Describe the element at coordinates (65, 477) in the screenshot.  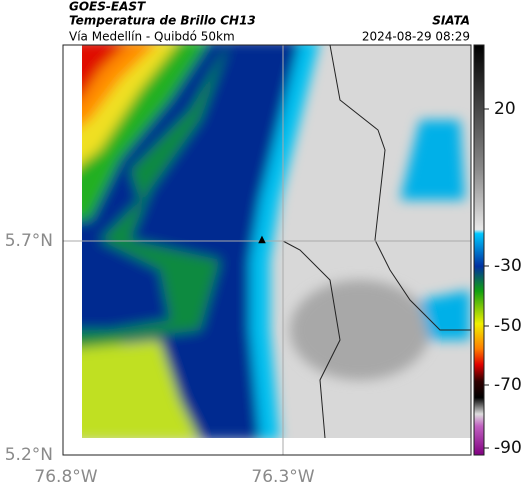
I see `lon-tick-label: 76.8°W` at that location.